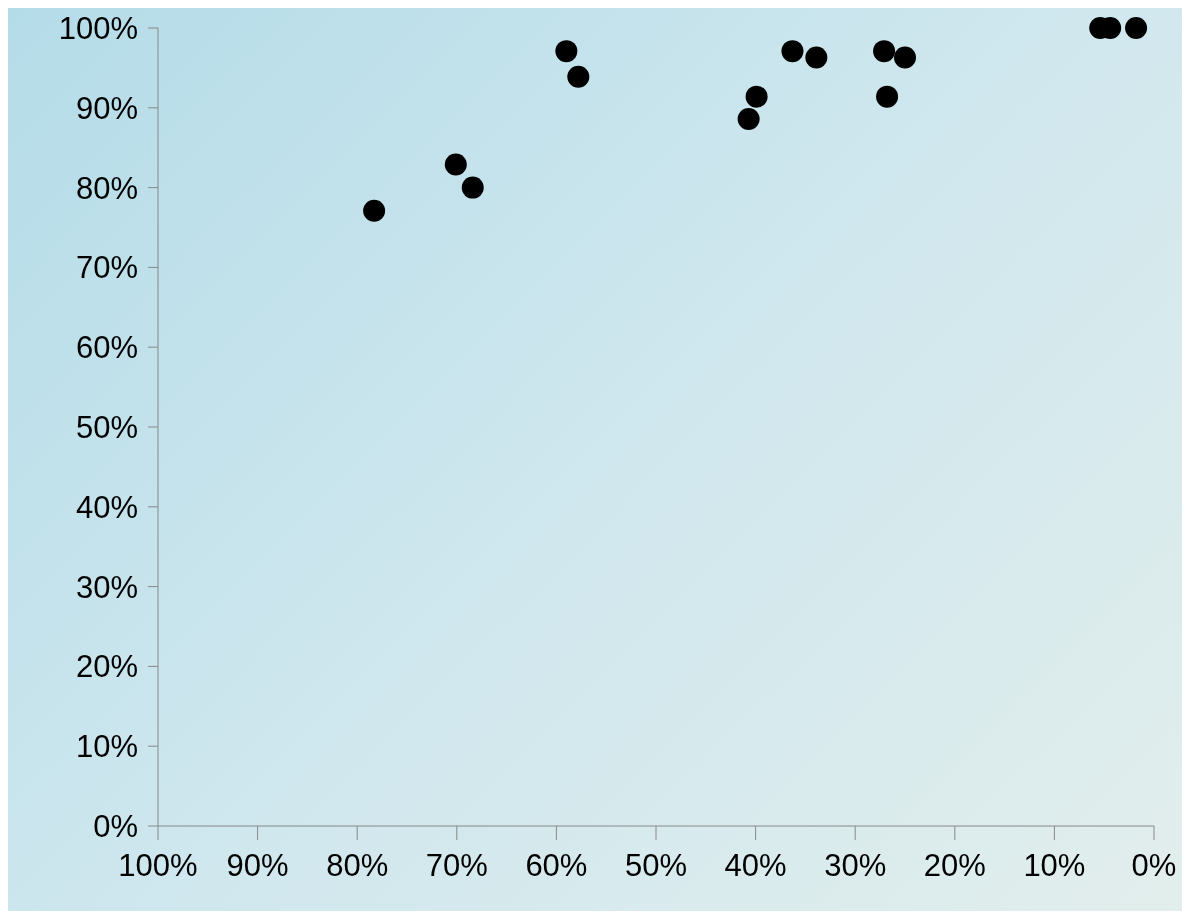  Describe the element at coordinates (357, 866) in the screenshot. I see `x-tick-label: 80%` at that location.